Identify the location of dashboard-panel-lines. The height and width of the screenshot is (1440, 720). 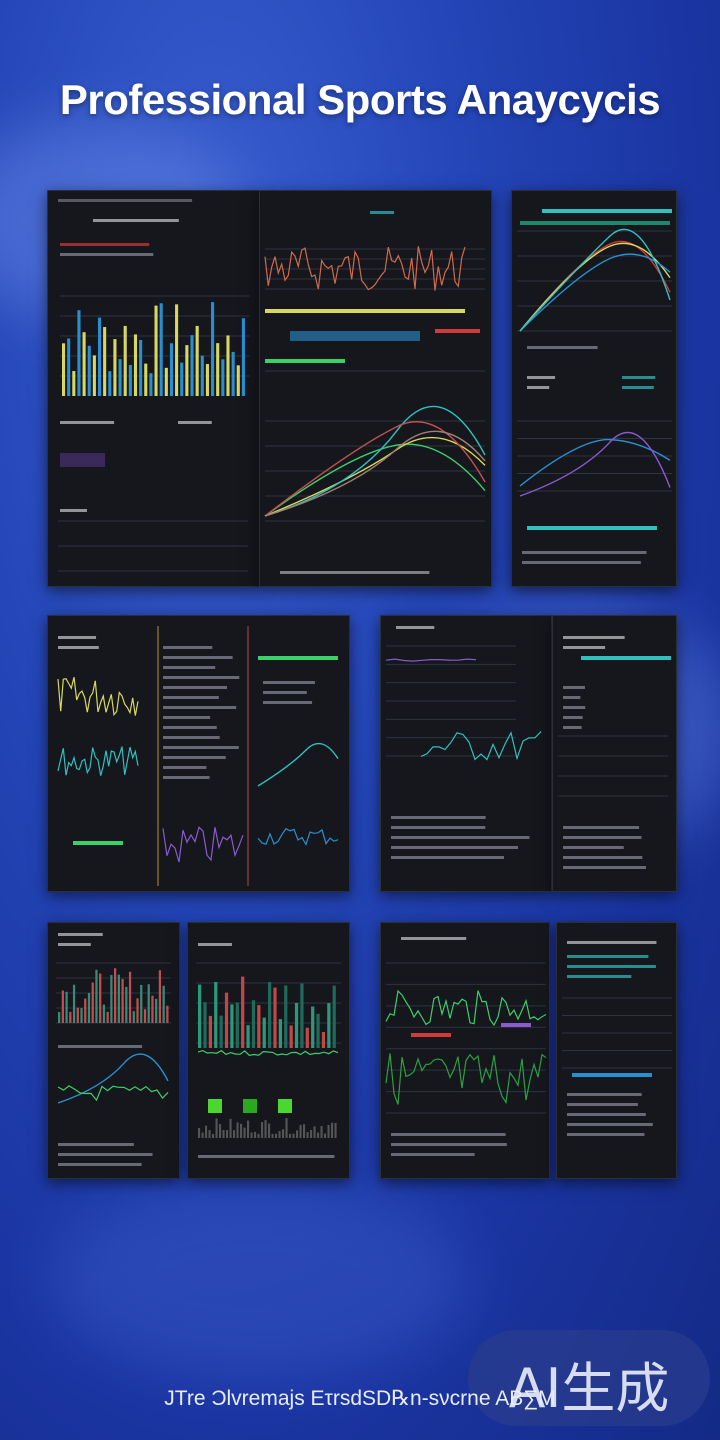
(375, 388).